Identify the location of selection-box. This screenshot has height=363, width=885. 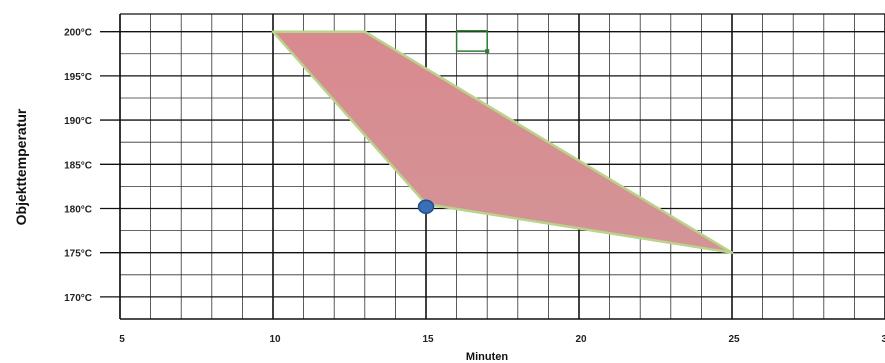
(471, 41).